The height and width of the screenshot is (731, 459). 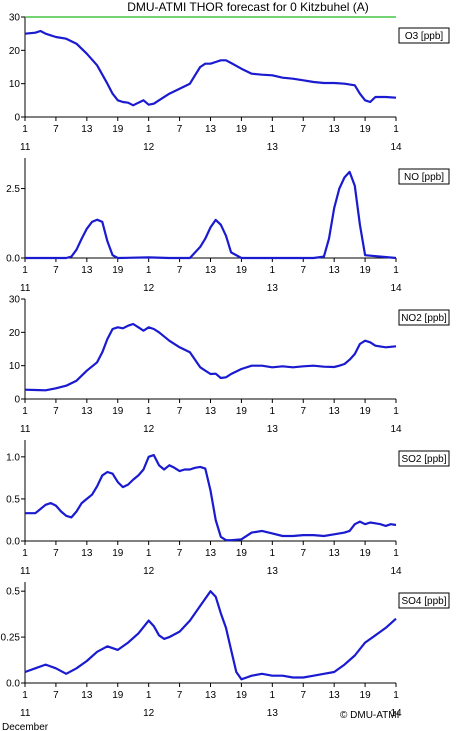 I want to click on legend-label: NO2 [ppb], so click(x=424, y=318).